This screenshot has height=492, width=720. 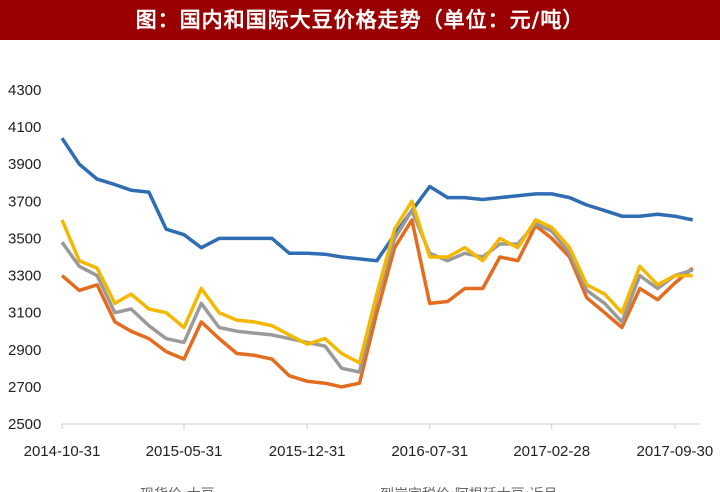 What do you see at coordinates (177, 489) in the screenshot?
I see `legend-label: 现货价:大豆` at bounding box center [177, 489].